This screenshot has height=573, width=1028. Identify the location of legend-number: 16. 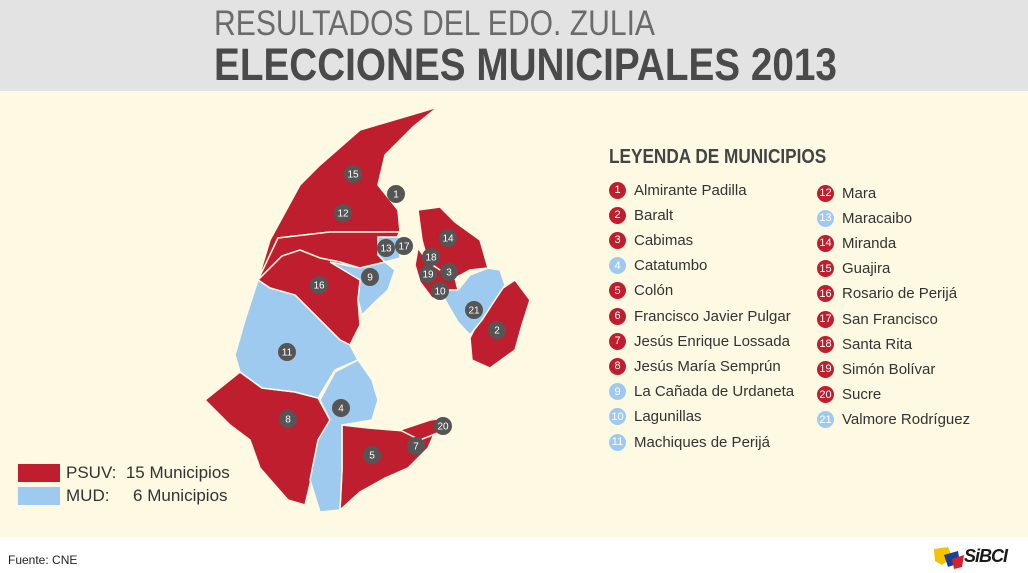
(825, 294).